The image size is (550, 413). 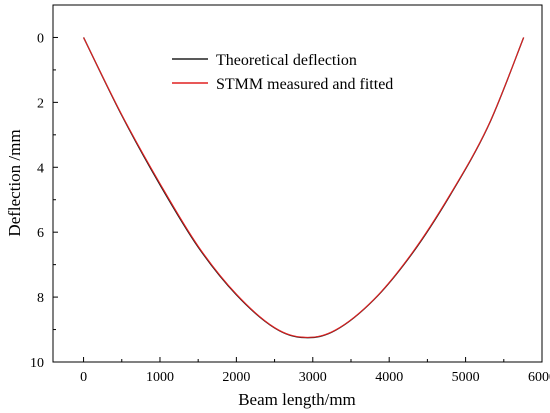 I want to click on x-axis-title: Beam length/mm, so click(x=297, y=399).